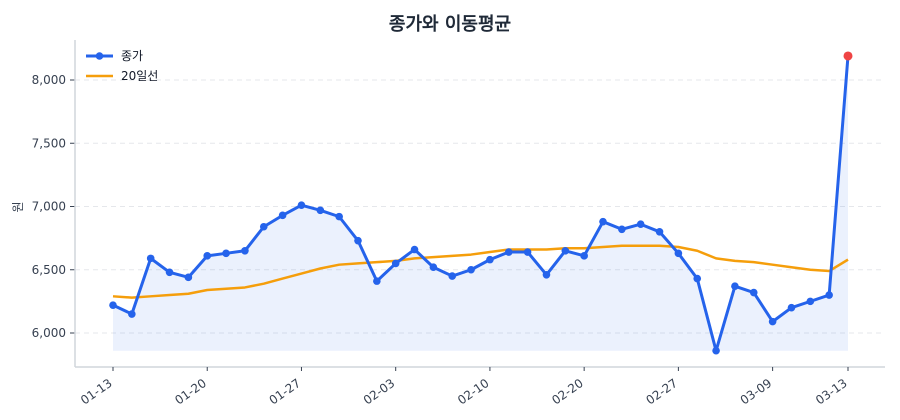 The image size is (900, 420). I want to click on y-tick-label: 6,500, so click(49, 270).